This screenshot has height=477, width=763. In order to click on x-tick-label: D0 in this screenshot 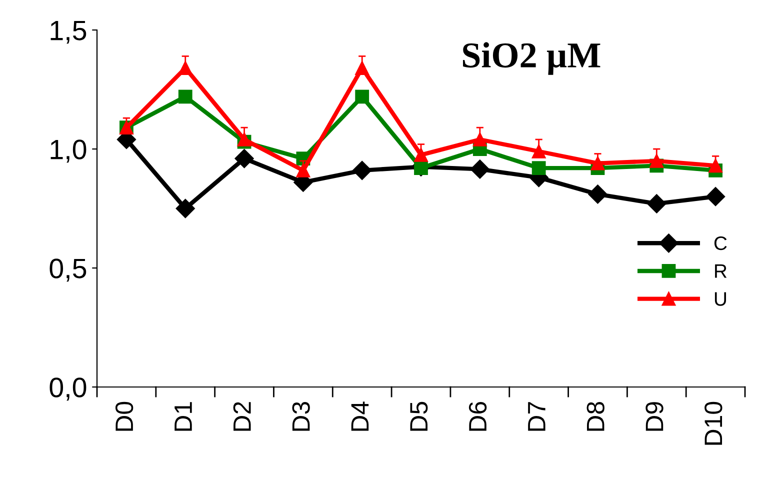, I will do `click(124, 416)`.